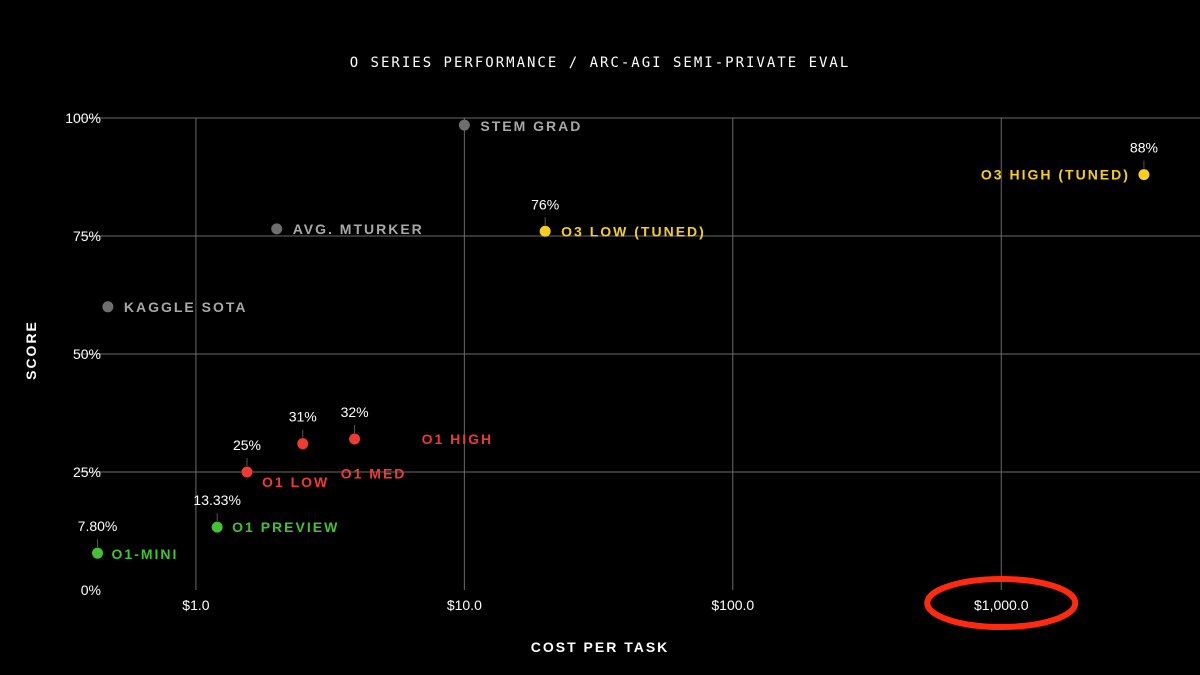 The width and height of the screenshot is (1200, 675). I want to click on value-label-o3-low-tuned: 76%, so click(545, 204).